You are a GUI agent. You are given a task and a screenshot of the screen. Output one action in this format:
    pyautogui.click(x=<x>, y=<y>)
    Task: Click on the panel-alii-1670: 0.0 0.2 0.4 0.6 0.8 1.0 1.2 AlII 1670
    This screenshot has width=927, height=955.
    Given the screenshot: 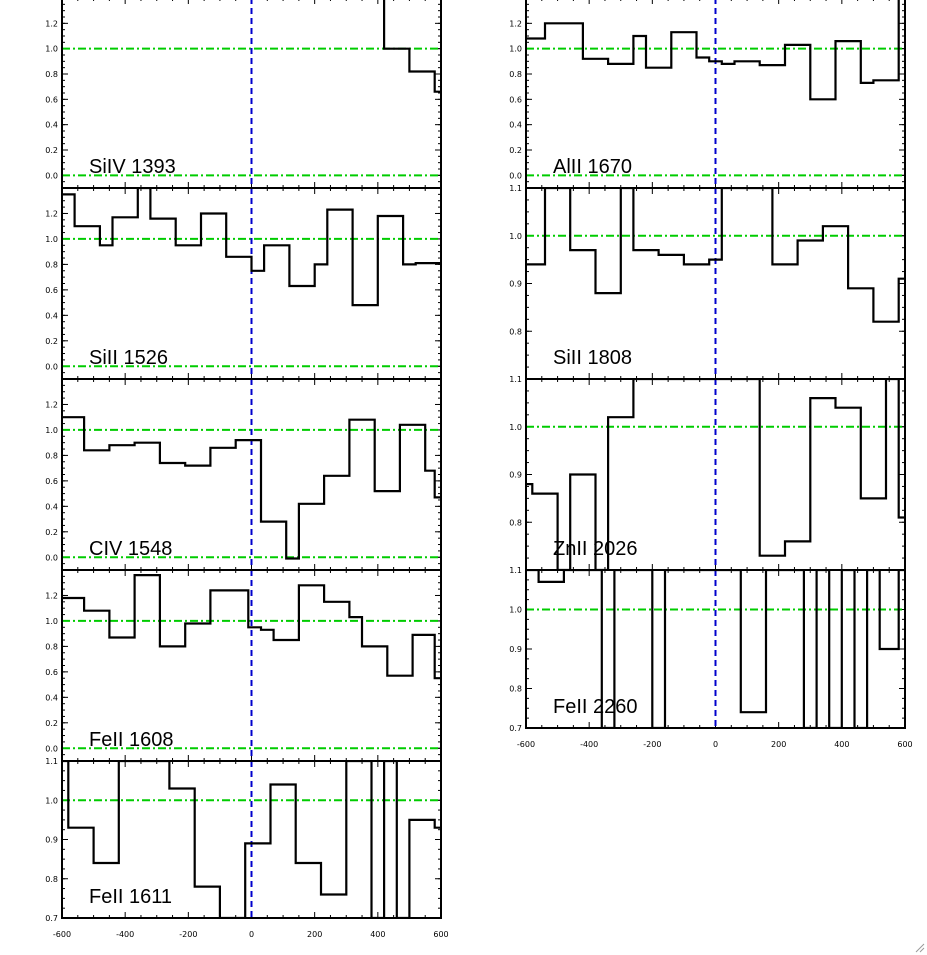 What is the action you would take?
    pyautogui.click(x=707, y=94)
    